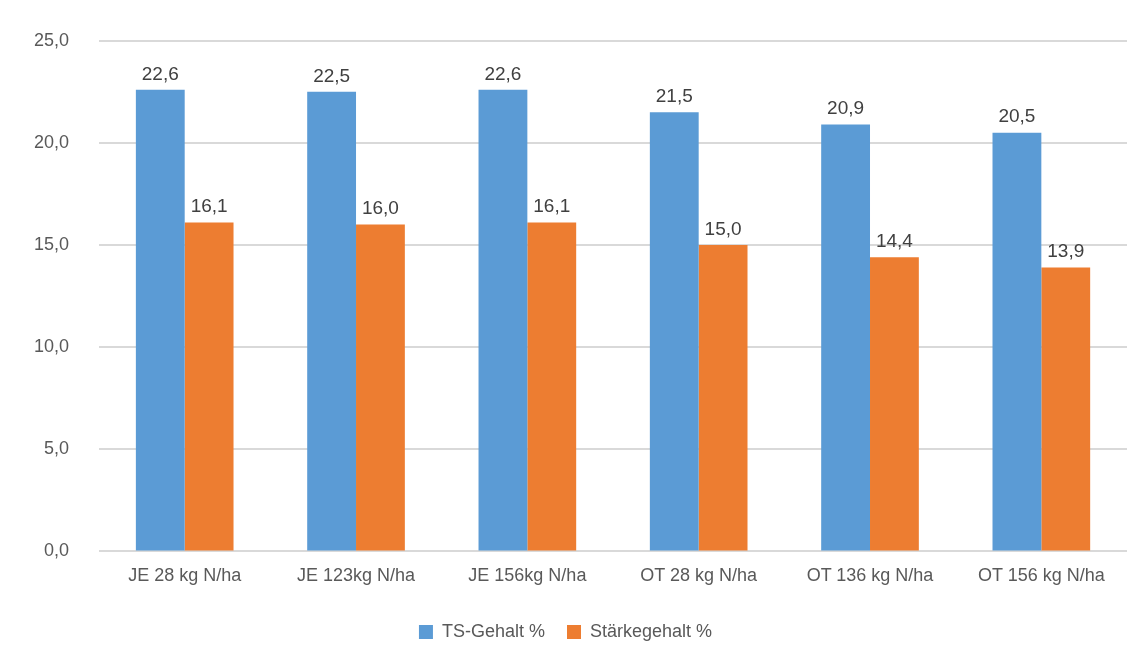 This screenshot has height=655, width=1135. What do you see at coordinates (846, 108) in the screenshot?
I see `data-label: 20,9` at bounding box center [846, 108].